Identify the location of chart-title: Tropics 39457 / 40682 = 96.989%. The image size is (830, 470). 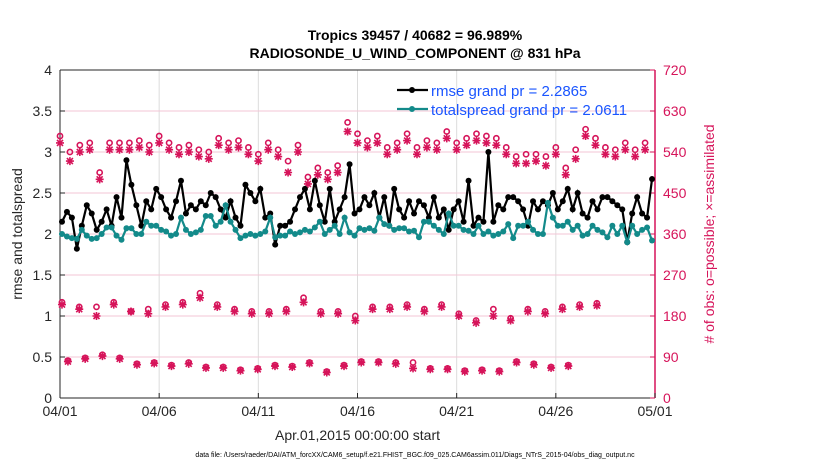
(415, 35).